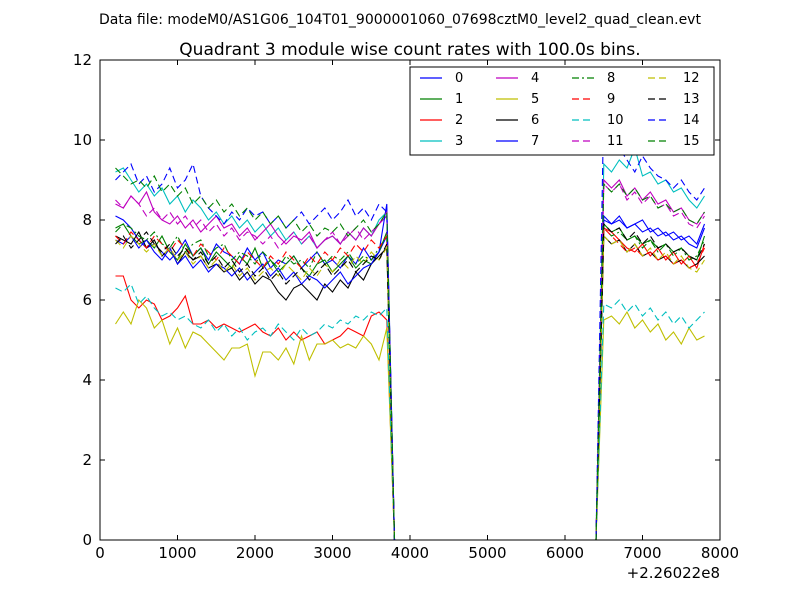  Describe the element at coordinates (487, 553) in the screenshot. I see `x-tick-label: 5000` at that location.